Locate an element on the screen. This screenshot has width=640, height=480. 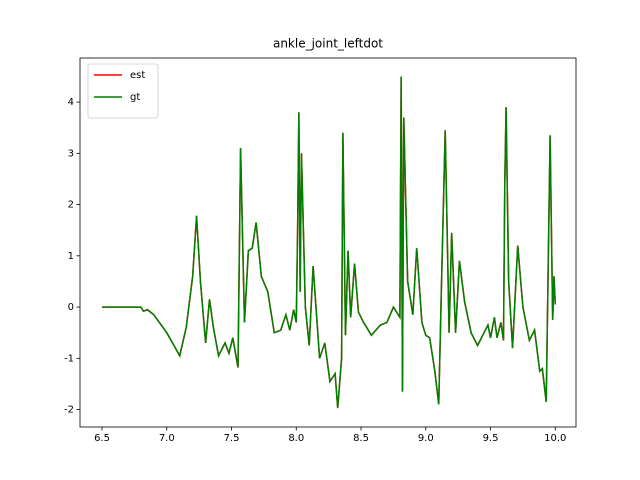
x-tick-label: 9.5 is located at coordinates (491, 438).